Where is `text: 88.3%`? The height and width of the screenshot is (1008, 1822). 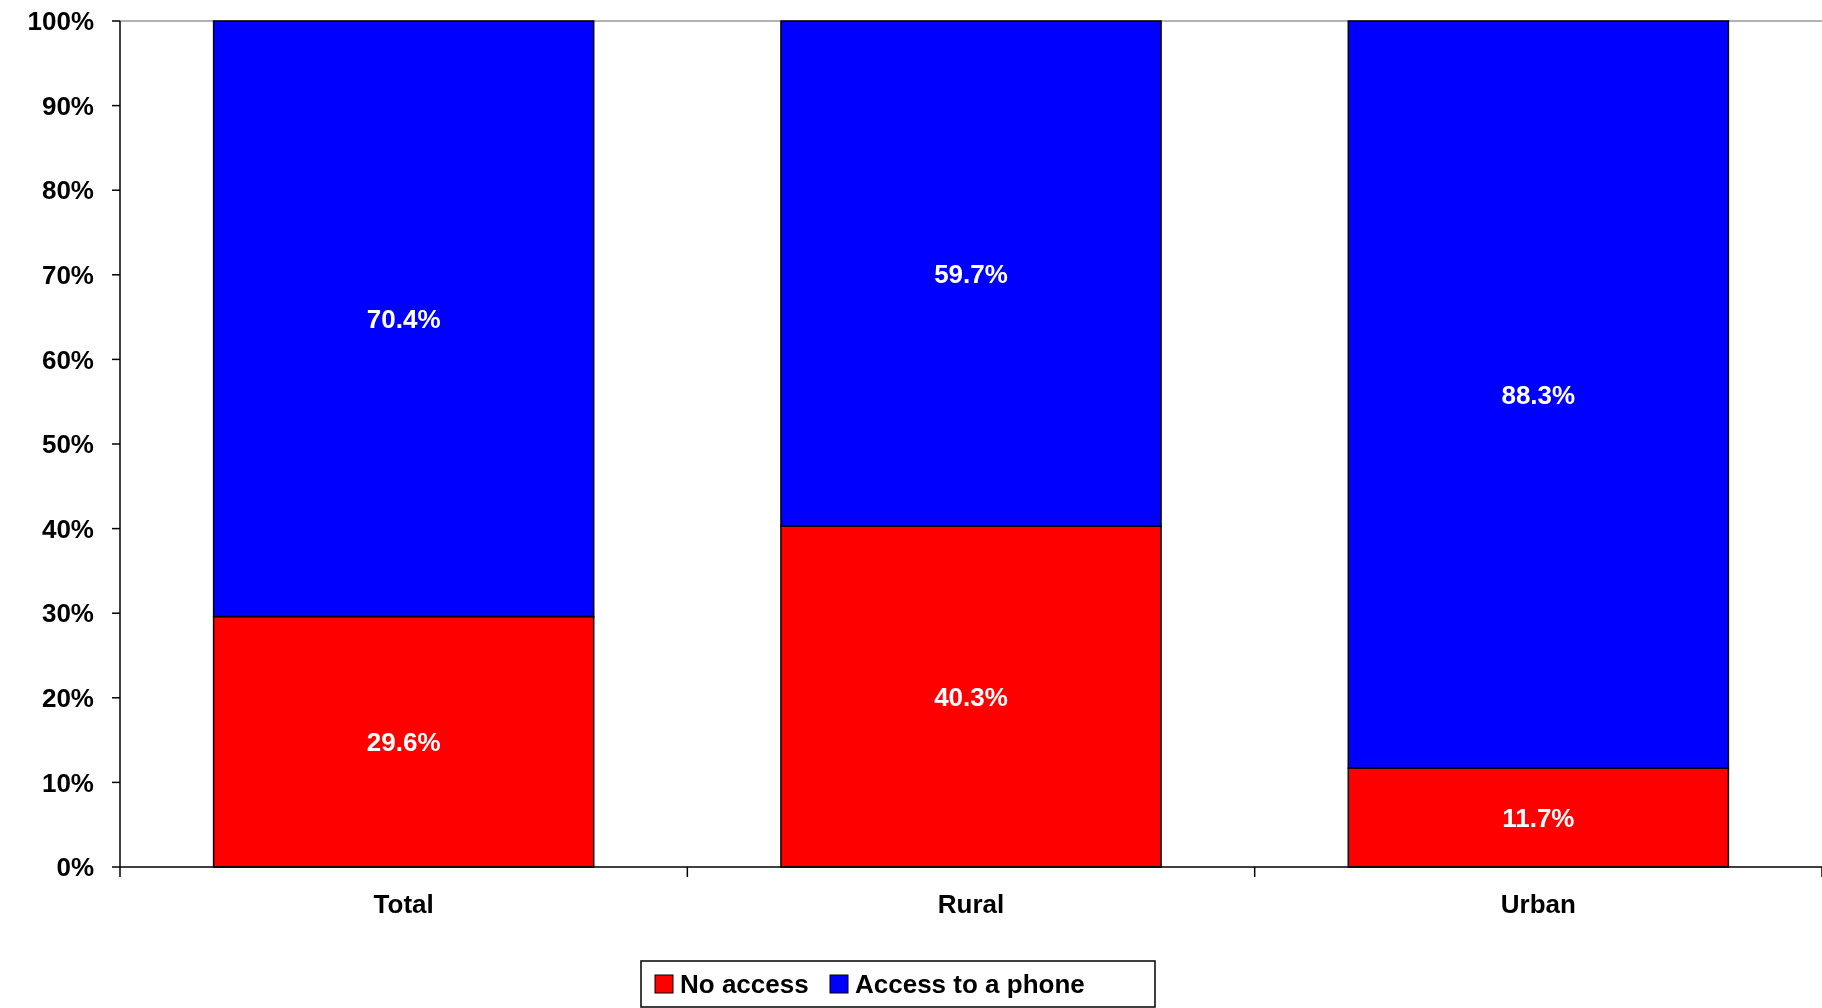
text: 88.3% is located at coordinates (1538, 394).